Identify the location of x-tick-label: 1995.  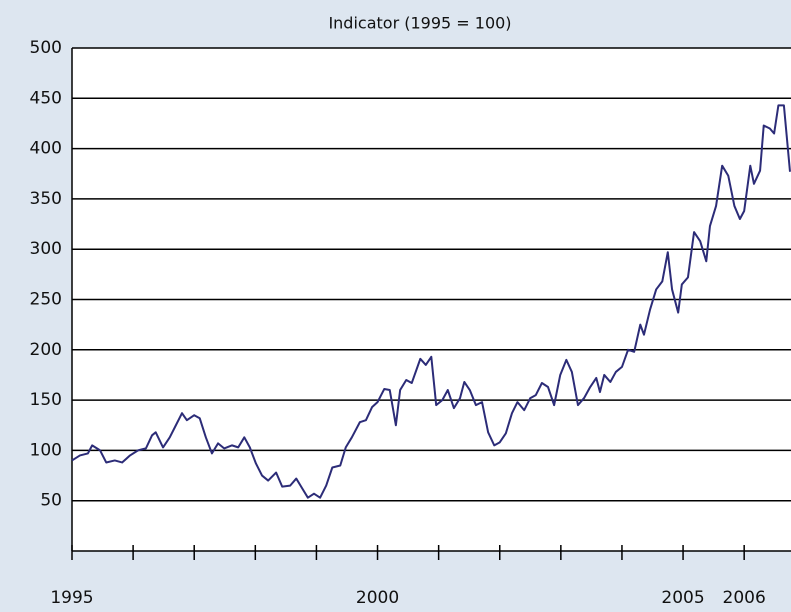
(71, 598).